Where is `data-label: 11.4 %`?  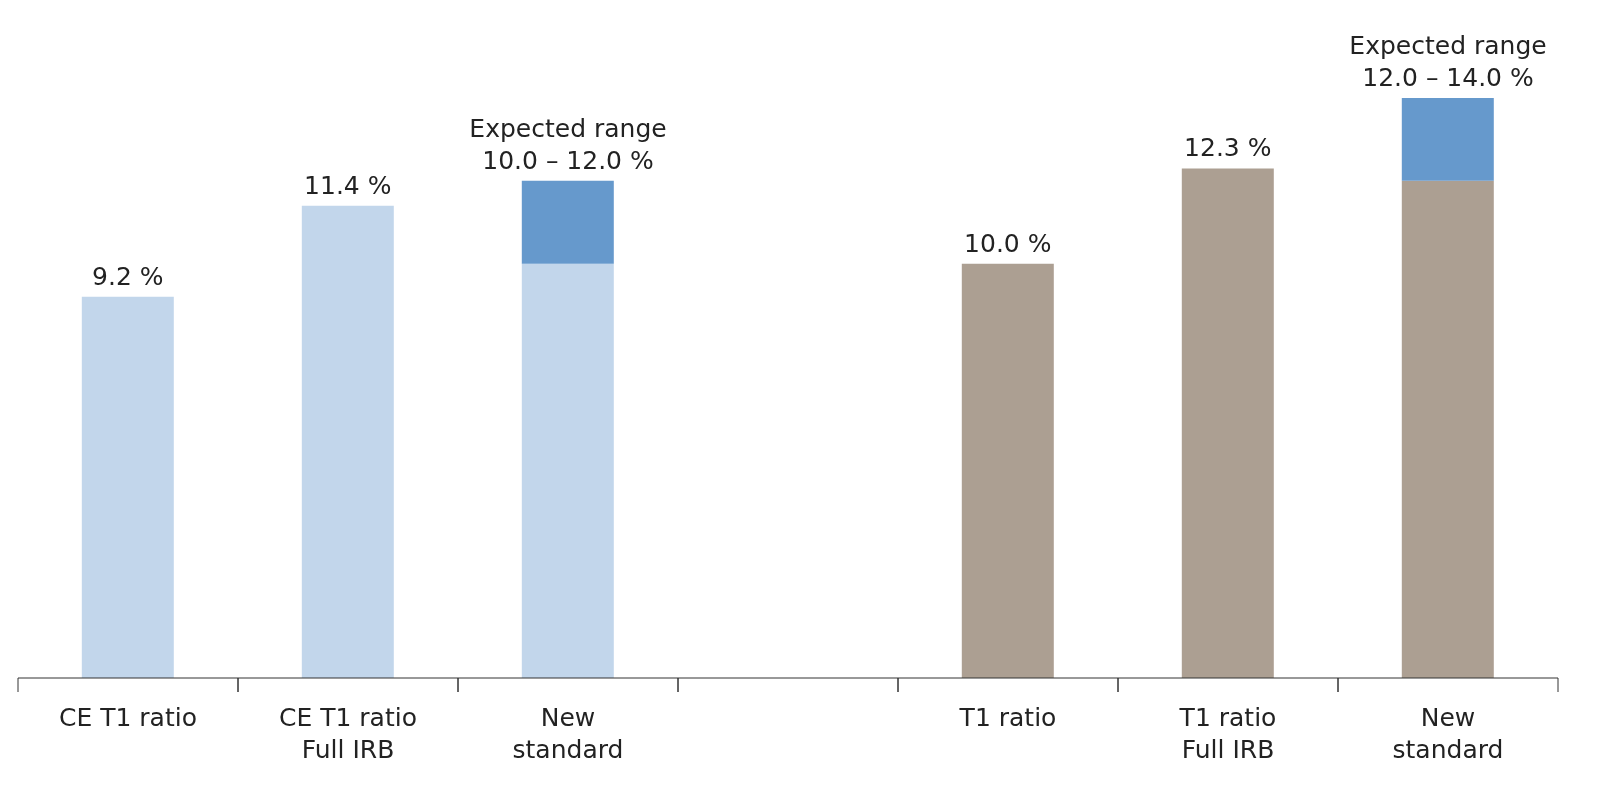 data-label: 11.4 % is located at coordinates (348, 185).